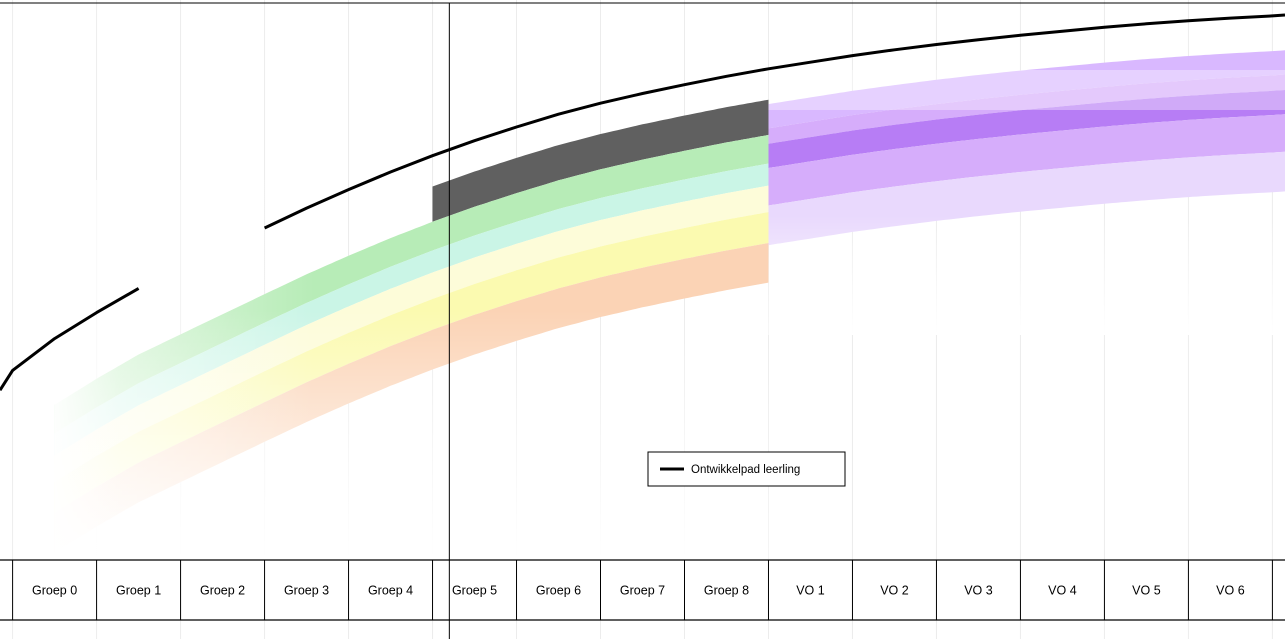  Describe the element at coordinates (558, 591) in the screenshot. I see `grade-label: Groep 6` at that location.